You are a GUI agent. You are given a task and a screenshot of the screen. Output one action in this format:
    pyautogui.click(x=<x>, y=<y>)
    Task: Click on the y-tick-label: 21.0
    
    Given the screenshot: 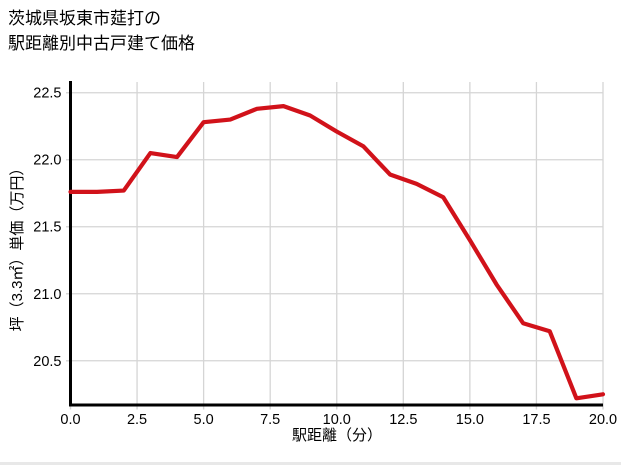 What is the action you would take?
    pyautogui.click(x=47, y=295)
    